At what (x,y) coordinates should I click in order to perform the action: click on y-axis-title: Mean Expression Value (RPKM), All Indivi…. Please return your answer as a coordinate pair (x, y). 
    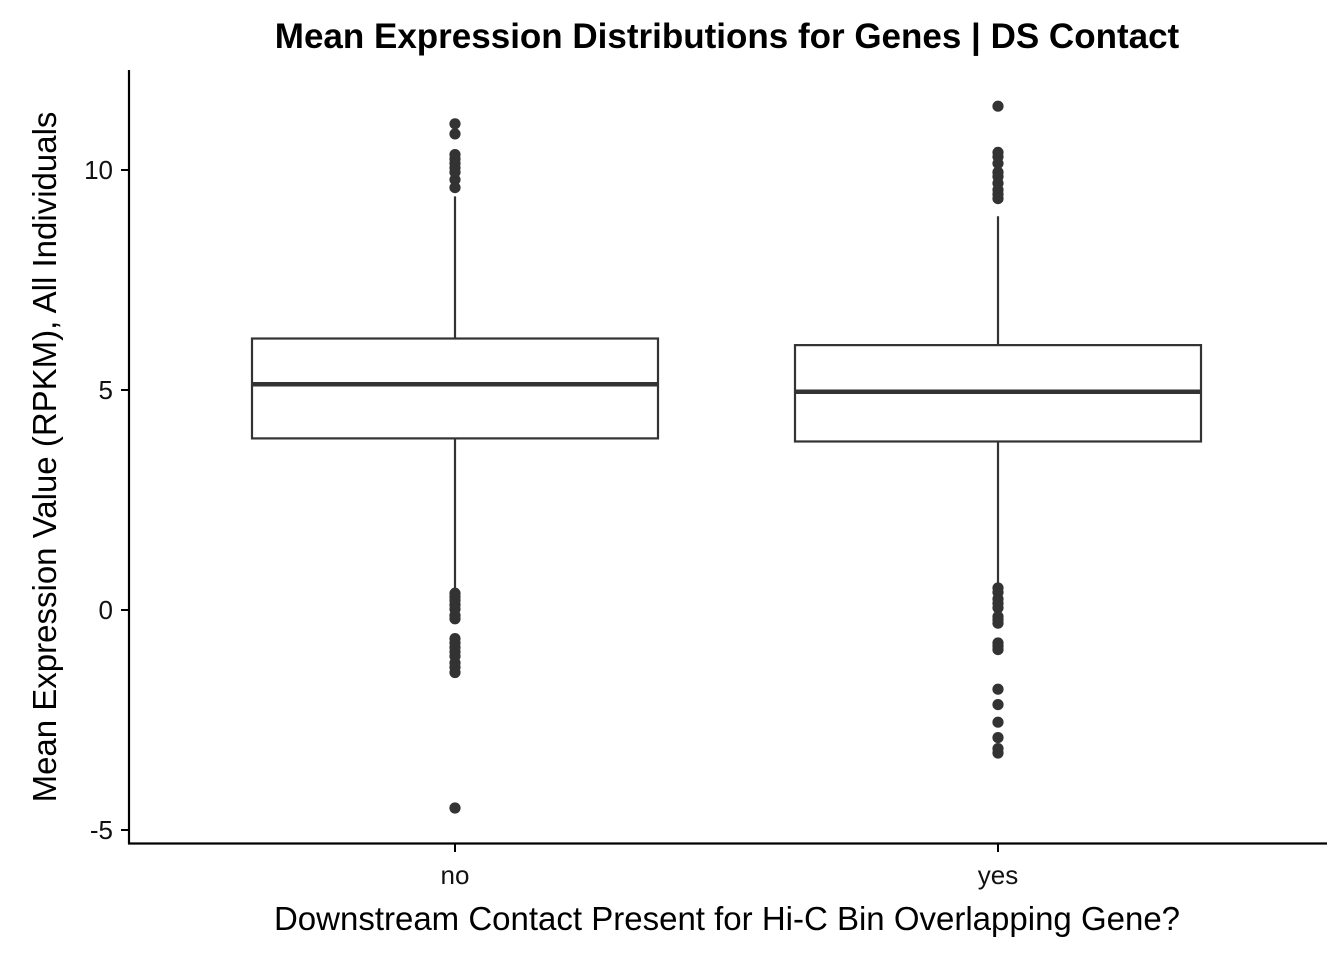
    Looking at the image, I should click on (44, 457).